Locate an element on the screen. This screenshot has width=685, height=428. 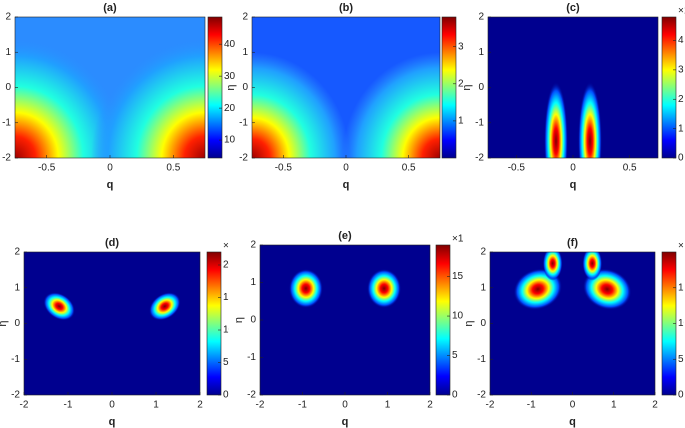
x-tick-label: -2 is located at coordinates (260, 405).